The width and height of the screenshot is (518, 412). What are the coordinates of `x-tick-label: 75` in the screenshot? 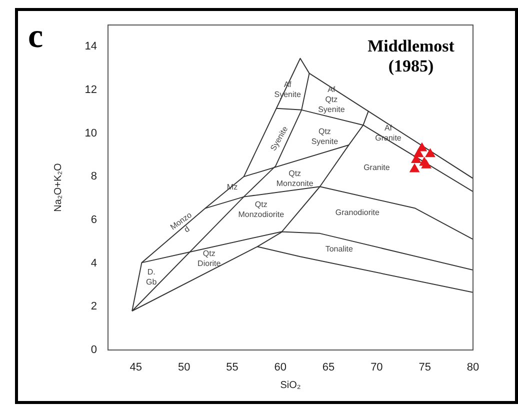 It's located at (424, 368).